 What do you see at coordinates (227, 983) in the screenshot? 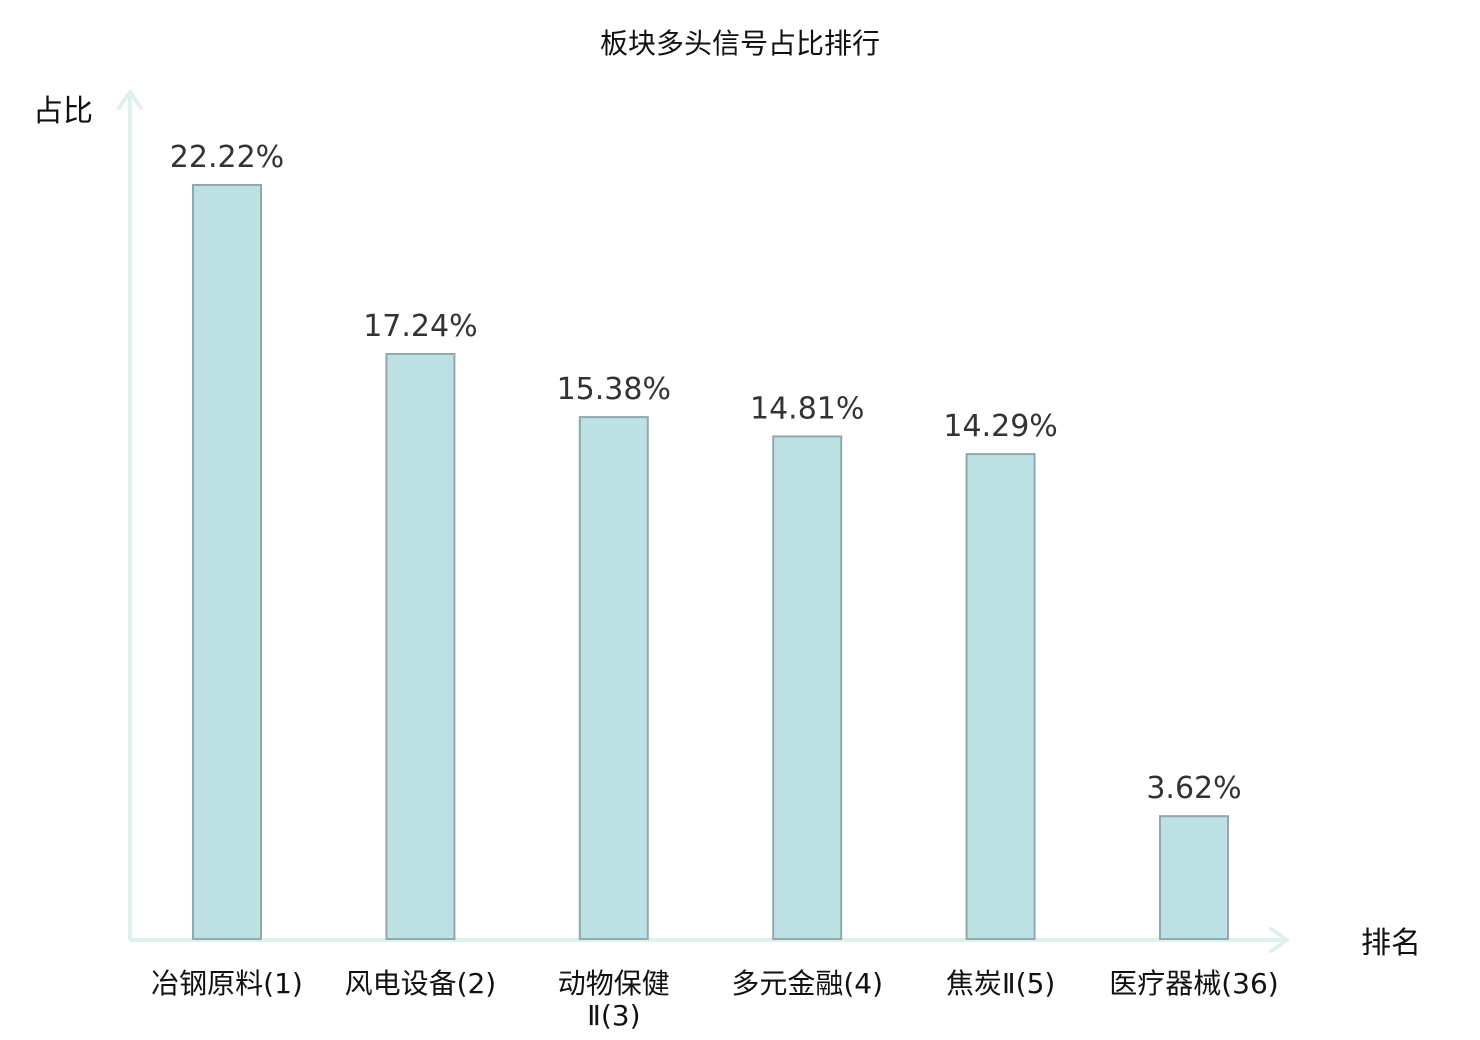
I see `category-label-1: 冶钢原料(1)` at bounding box center [227, 983].